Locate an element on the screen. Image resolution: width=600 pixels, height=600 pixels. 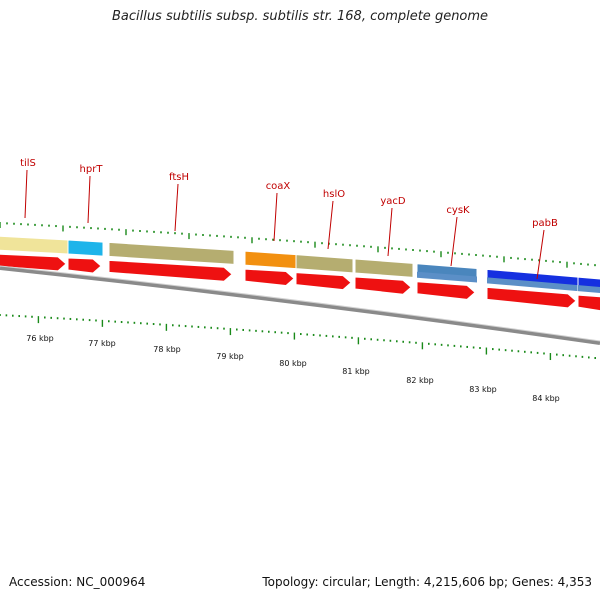
bottom-tick-marks is located at coordinates (298, 337).